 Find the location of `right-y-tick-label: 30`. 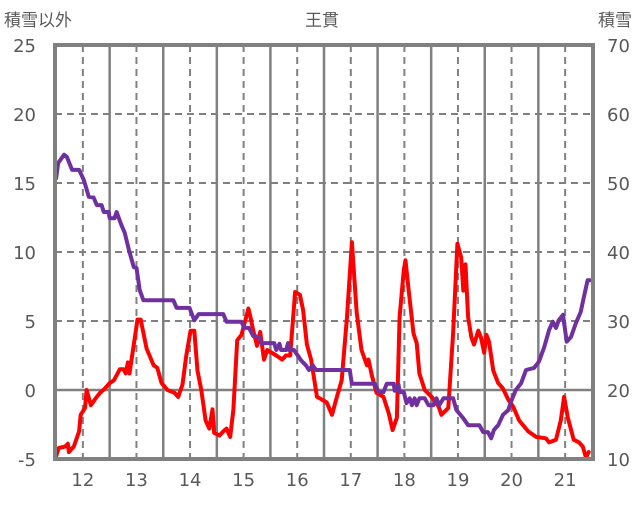

right-y-tick-label: 30 is located at coordinates (618, 322).